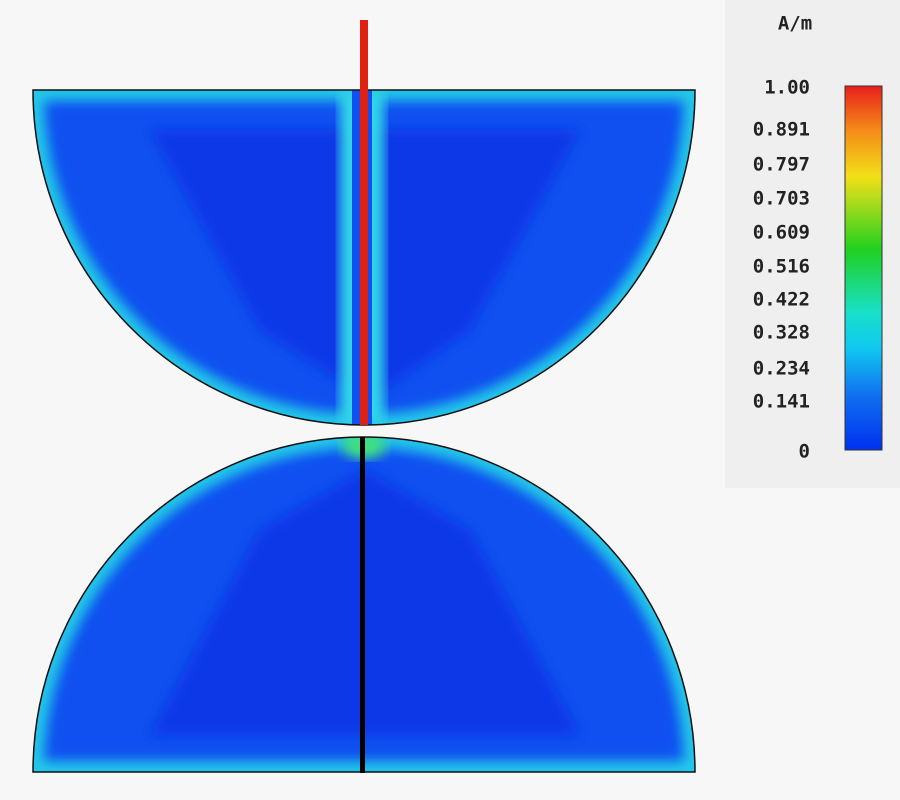  What do you see at coordinates (781, 300) in the screenshot?
I see `colorbar-label: 0.422` at bounding box center [781, 300].